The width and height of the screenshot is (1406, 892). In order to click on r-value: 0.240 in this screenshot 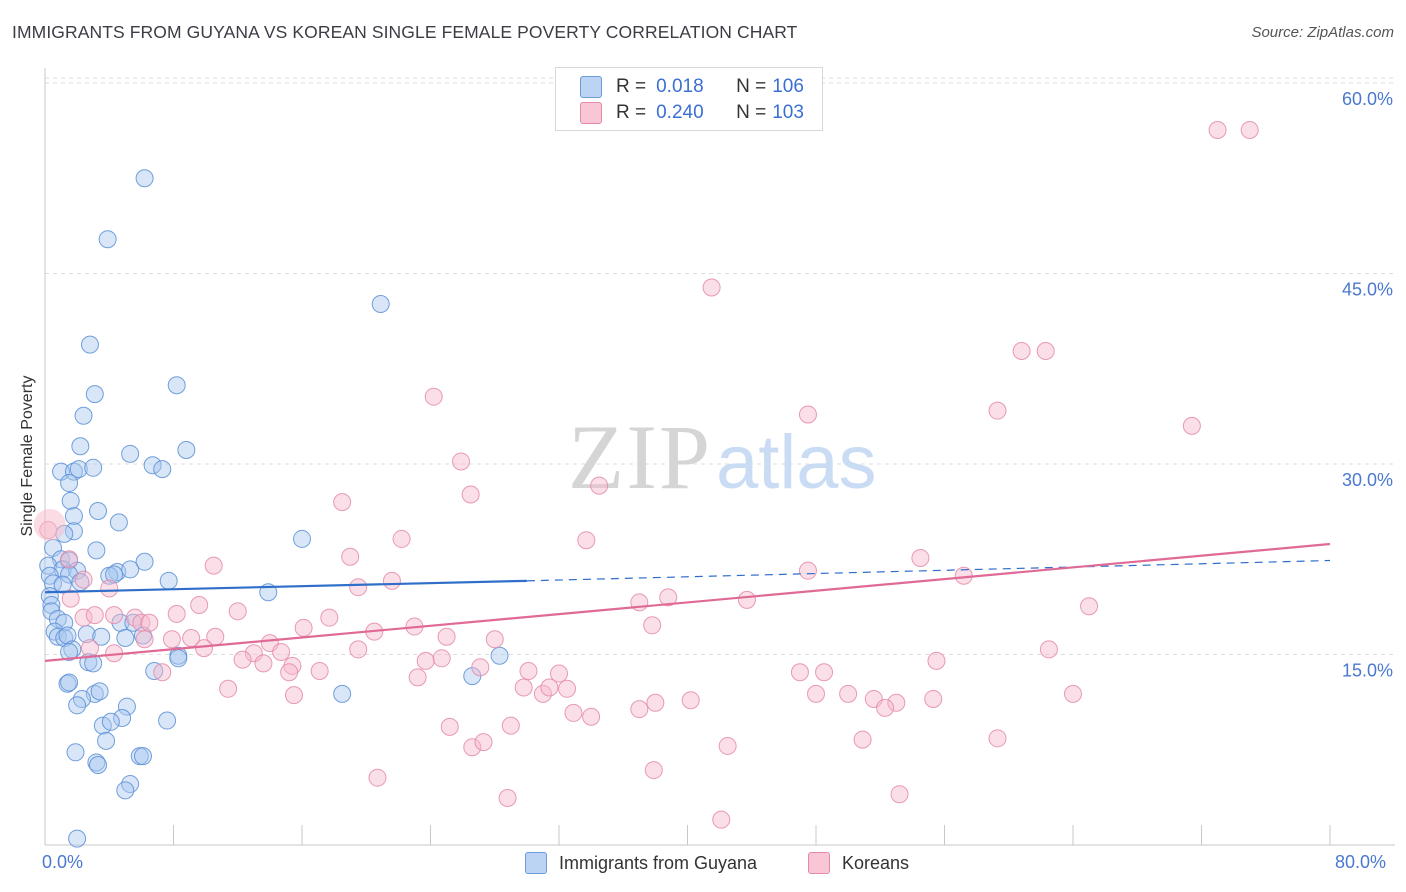, I will do `click(680, 112)`.